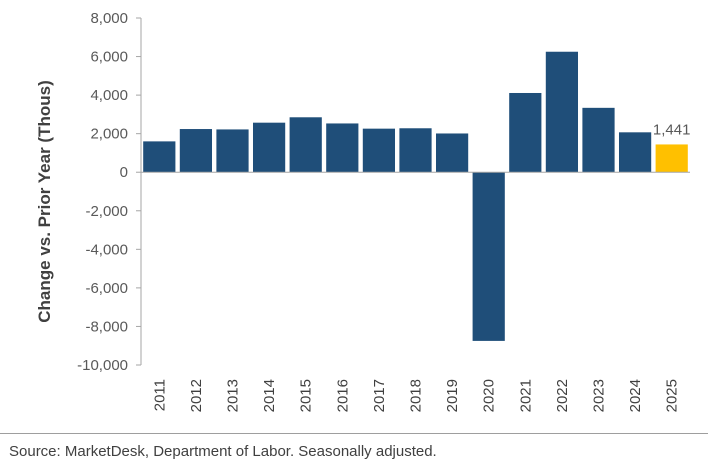 The image size is (708, 474). Describe the element at coordinates (196, 395) in the screenshot. I see `x-tick-label: 2012` at that location.